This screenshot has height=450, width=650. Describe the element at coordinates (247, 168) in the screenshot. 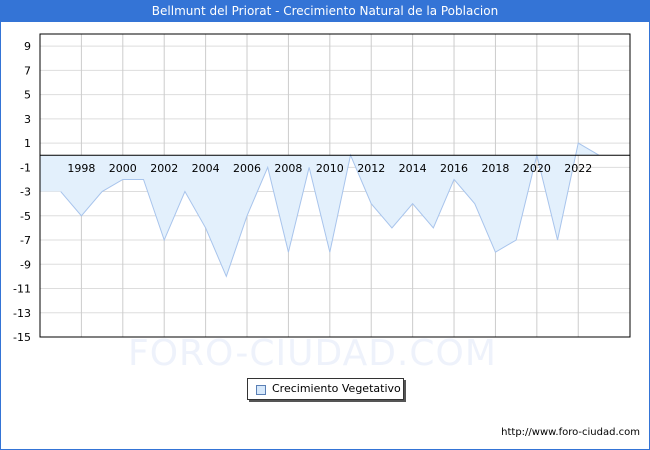

I see `x-tick-label: 2006` at that location.